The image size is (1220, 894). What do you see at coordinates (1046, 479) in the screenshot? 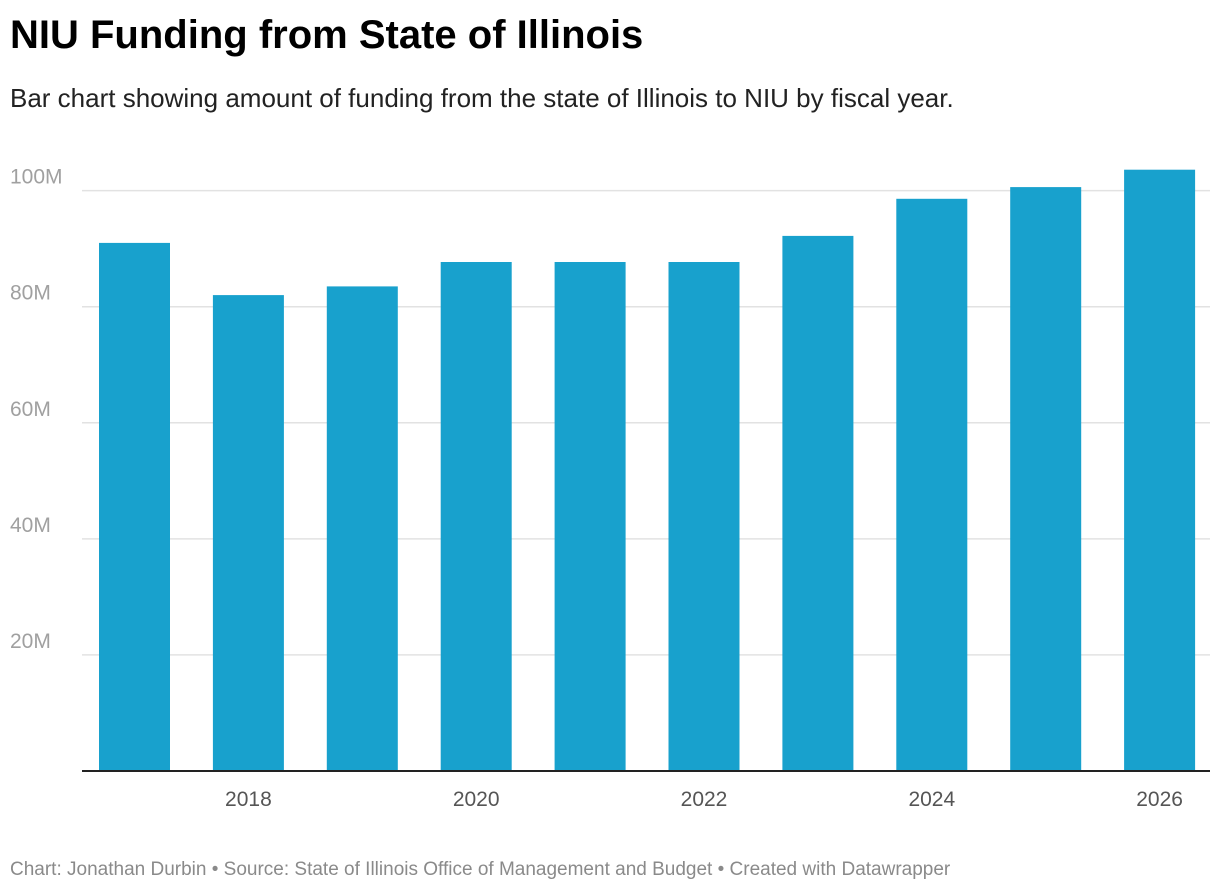
I see `bar-2025` at bounding box center [1046, 479].